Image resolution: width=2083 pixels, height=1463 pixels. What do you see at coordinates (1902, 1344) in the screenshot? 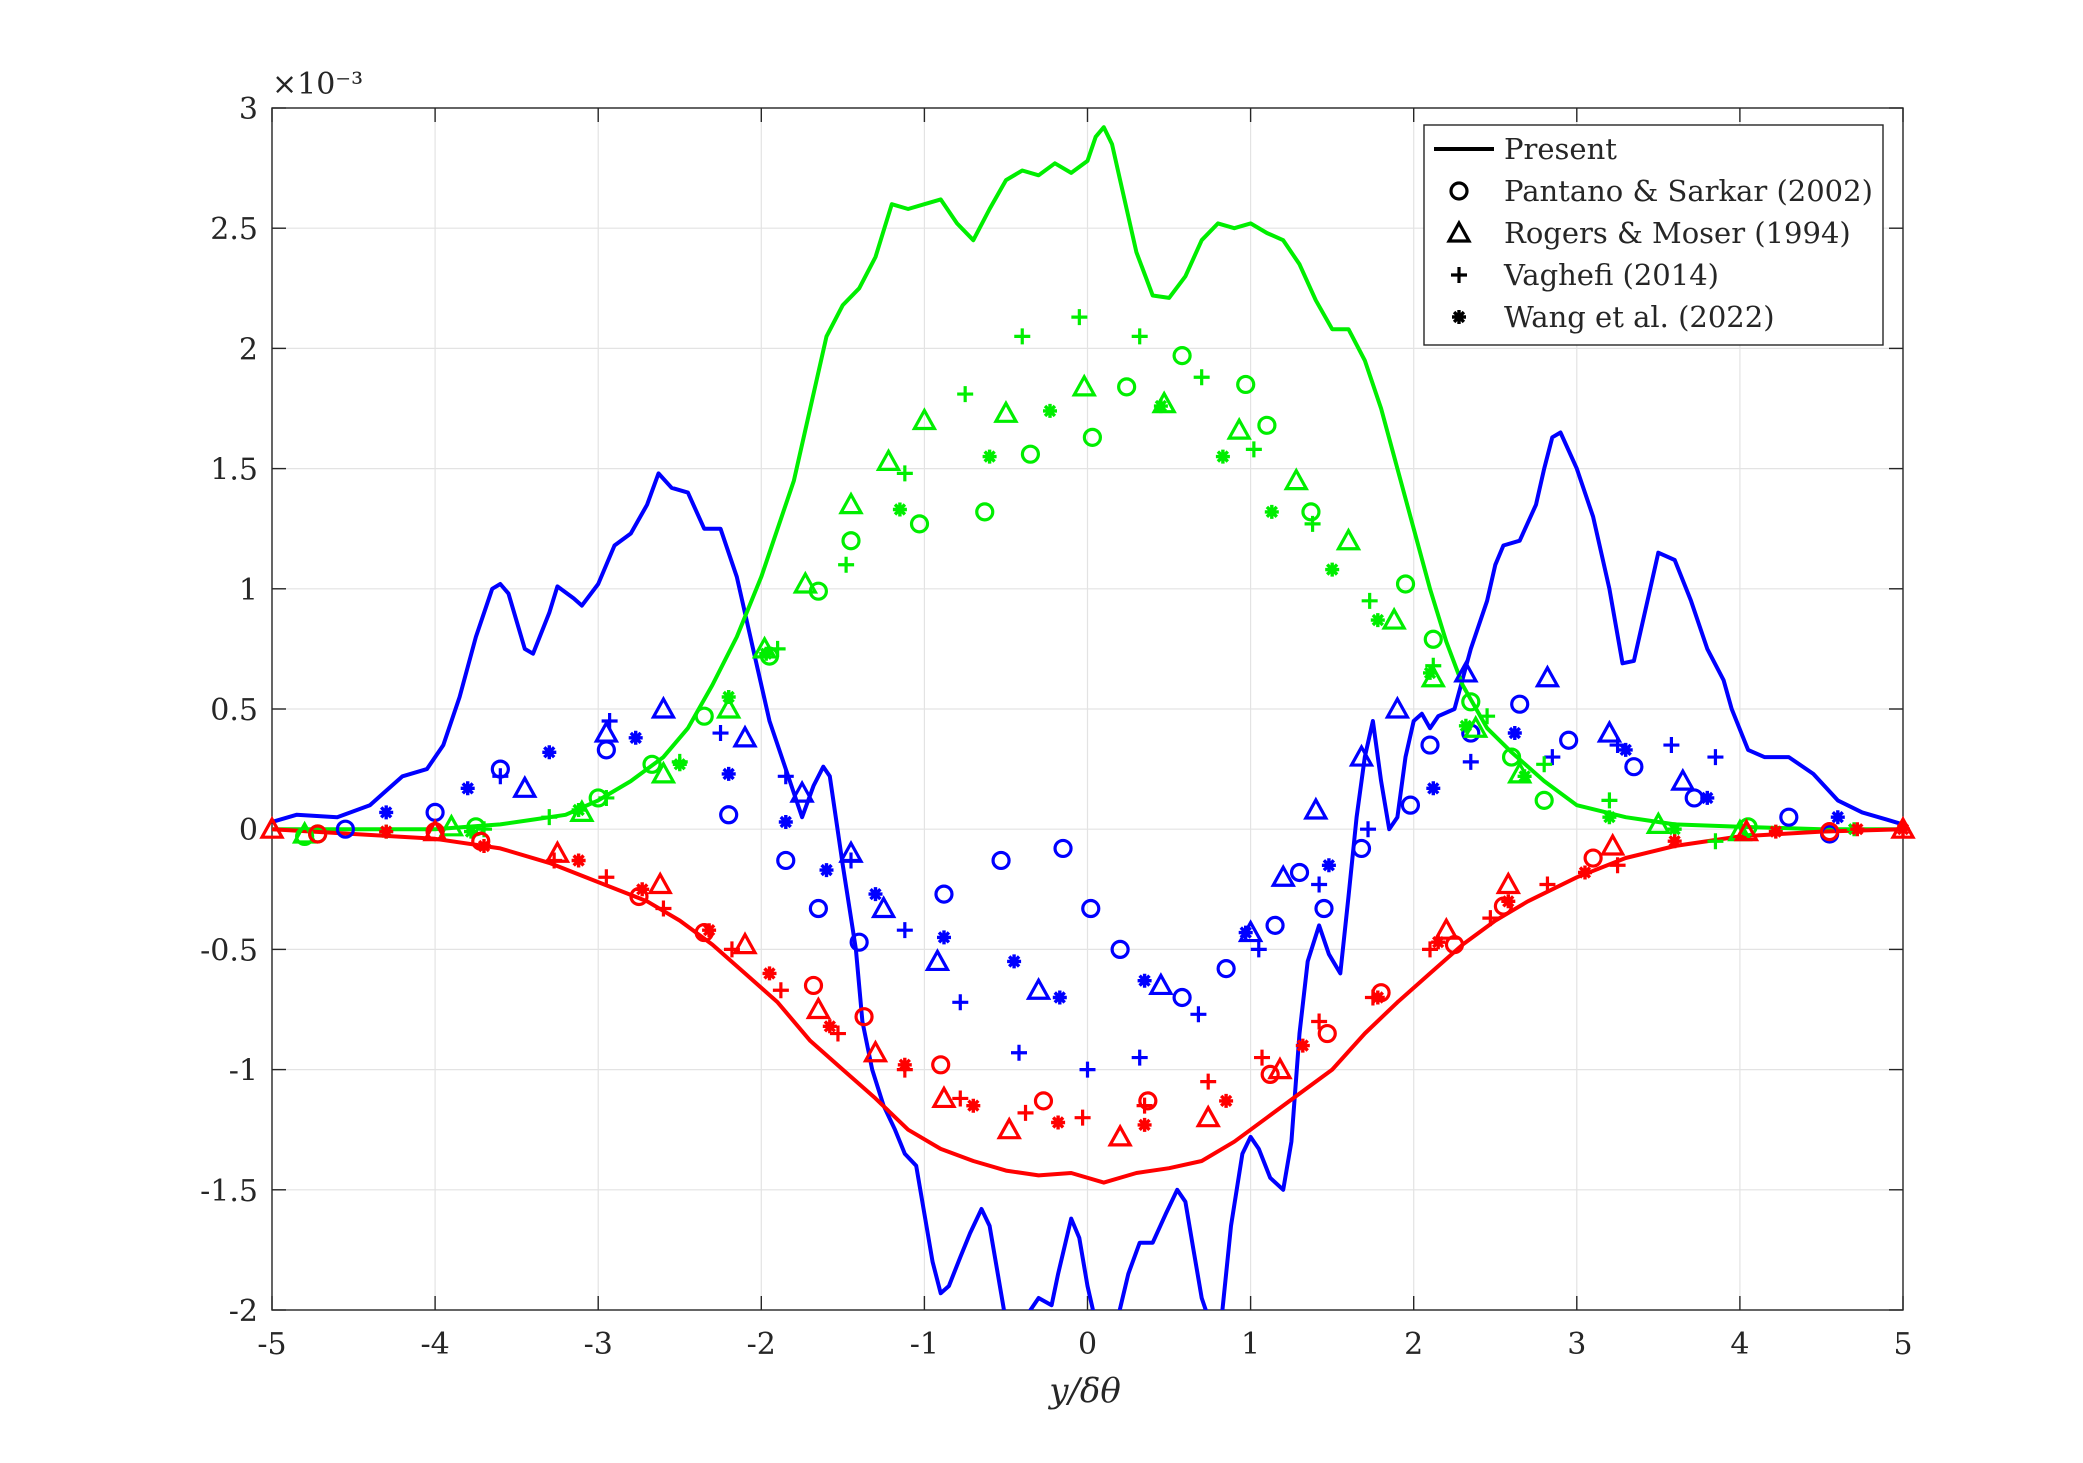
I see `x-tick-label: 5` at bounding box center [1902, 1344].